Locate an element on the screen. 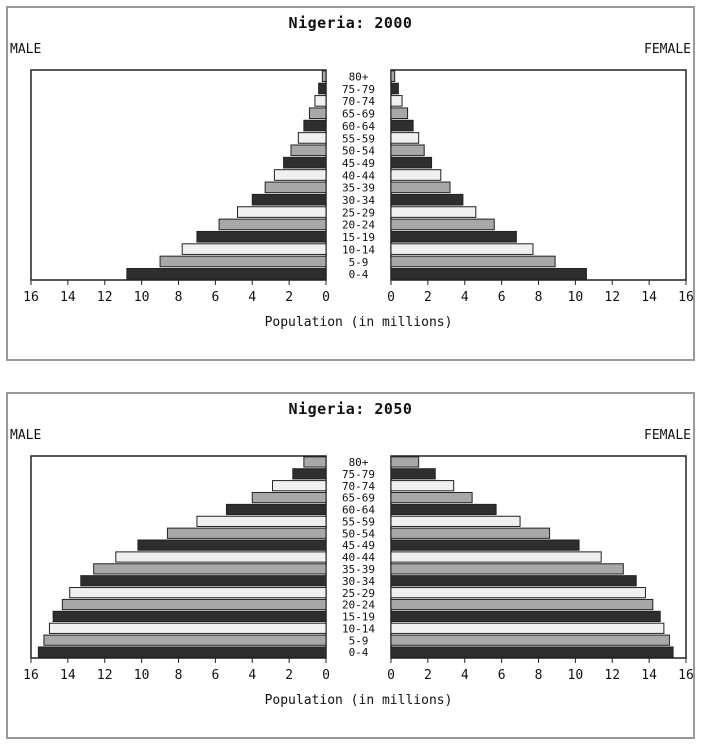 The image size is (701, 745). age-group-label: 50-54 is located at coordinates (358, 533).